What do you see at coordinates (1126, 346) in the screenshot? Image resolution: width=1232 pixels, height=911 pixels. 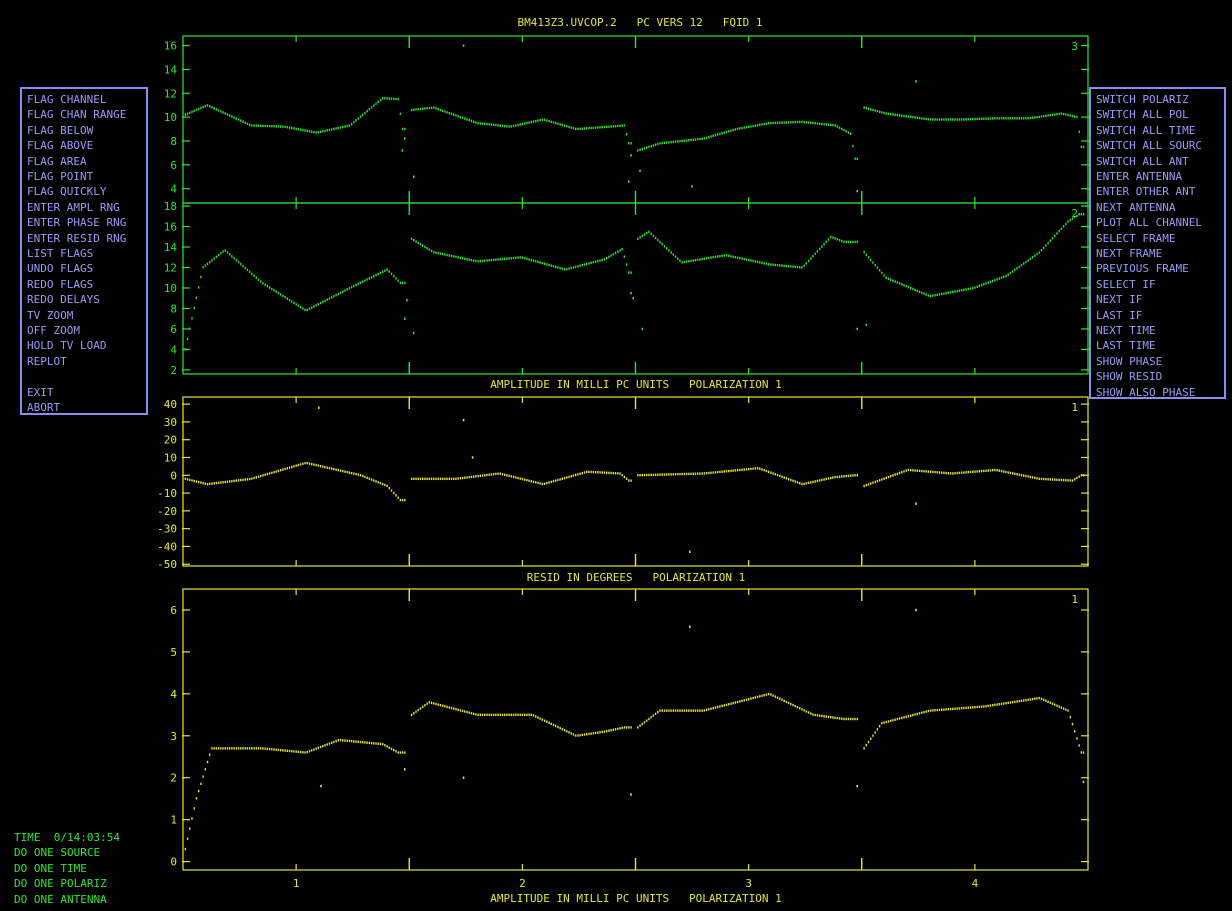 I see `menu-item-last-time: LAST TIME` at bounding box center [1126, 346].